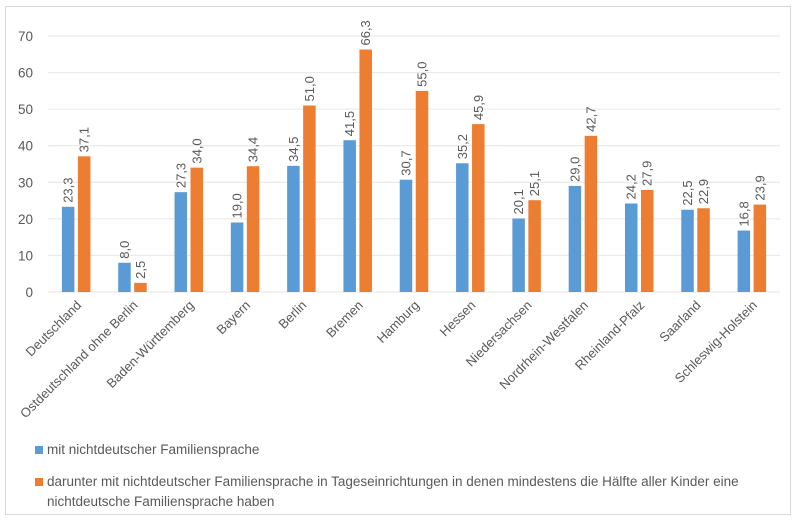 The width and height of the screenshot is (800, 524). I want to click on data-label: 25,1, so click(534, 183).